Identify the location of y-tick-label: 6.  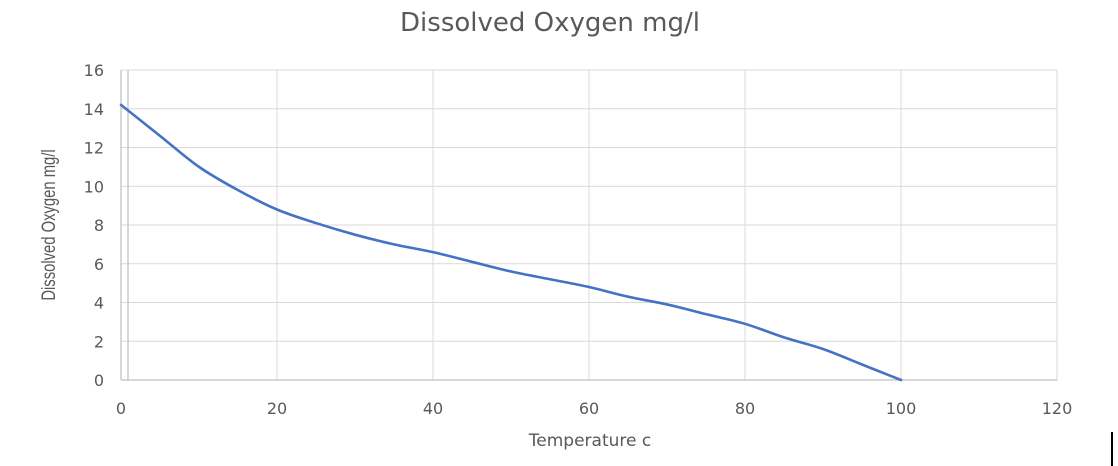
(99, 264).